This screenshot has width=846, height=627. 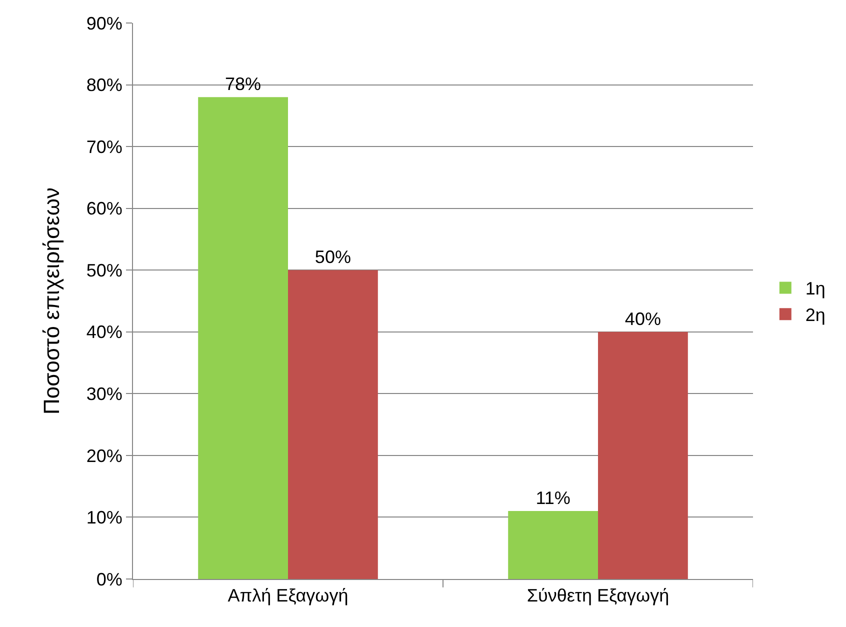 I want to click on x-tick-label: Σύνθετη Εξαγωγή, so click(x=598, y=596).